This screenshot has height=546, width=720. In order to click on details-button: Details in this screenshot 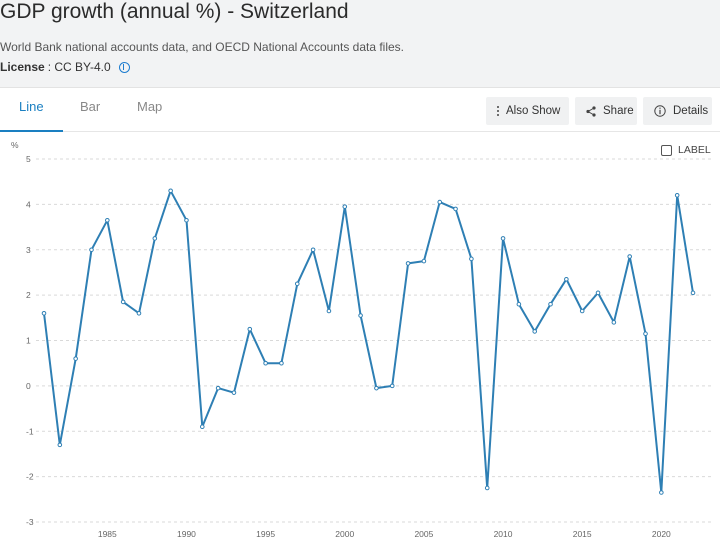, I will do `click(677, 111)`.